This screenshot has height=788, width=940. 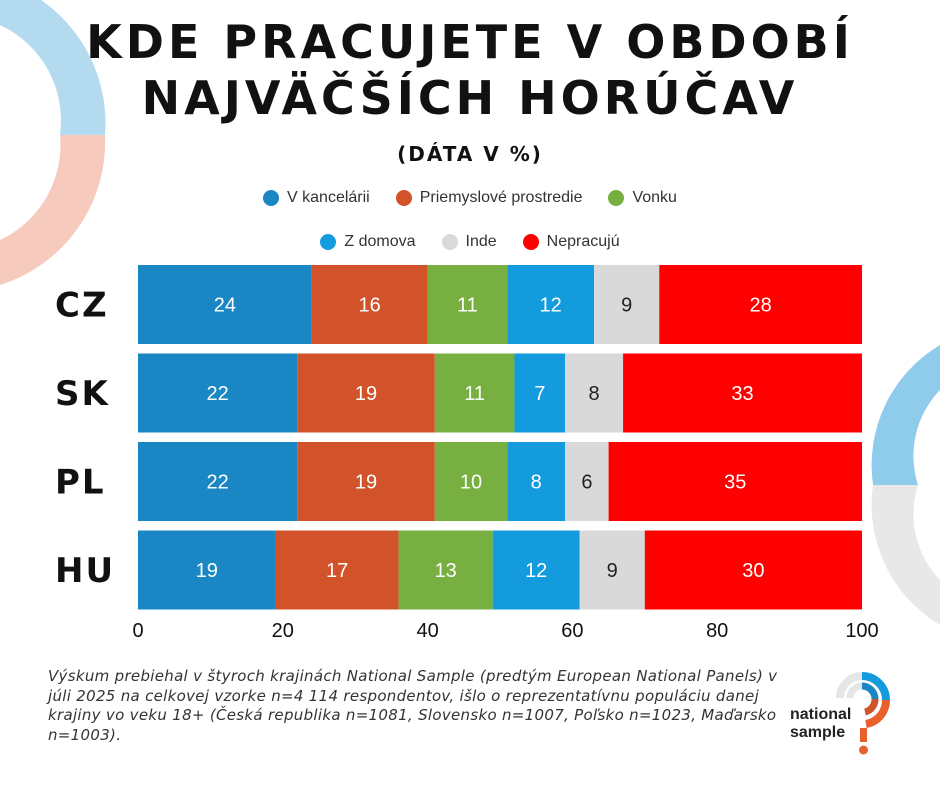 I want to click on data-label-cz-series-2: 11, so click(x=467, y=306).